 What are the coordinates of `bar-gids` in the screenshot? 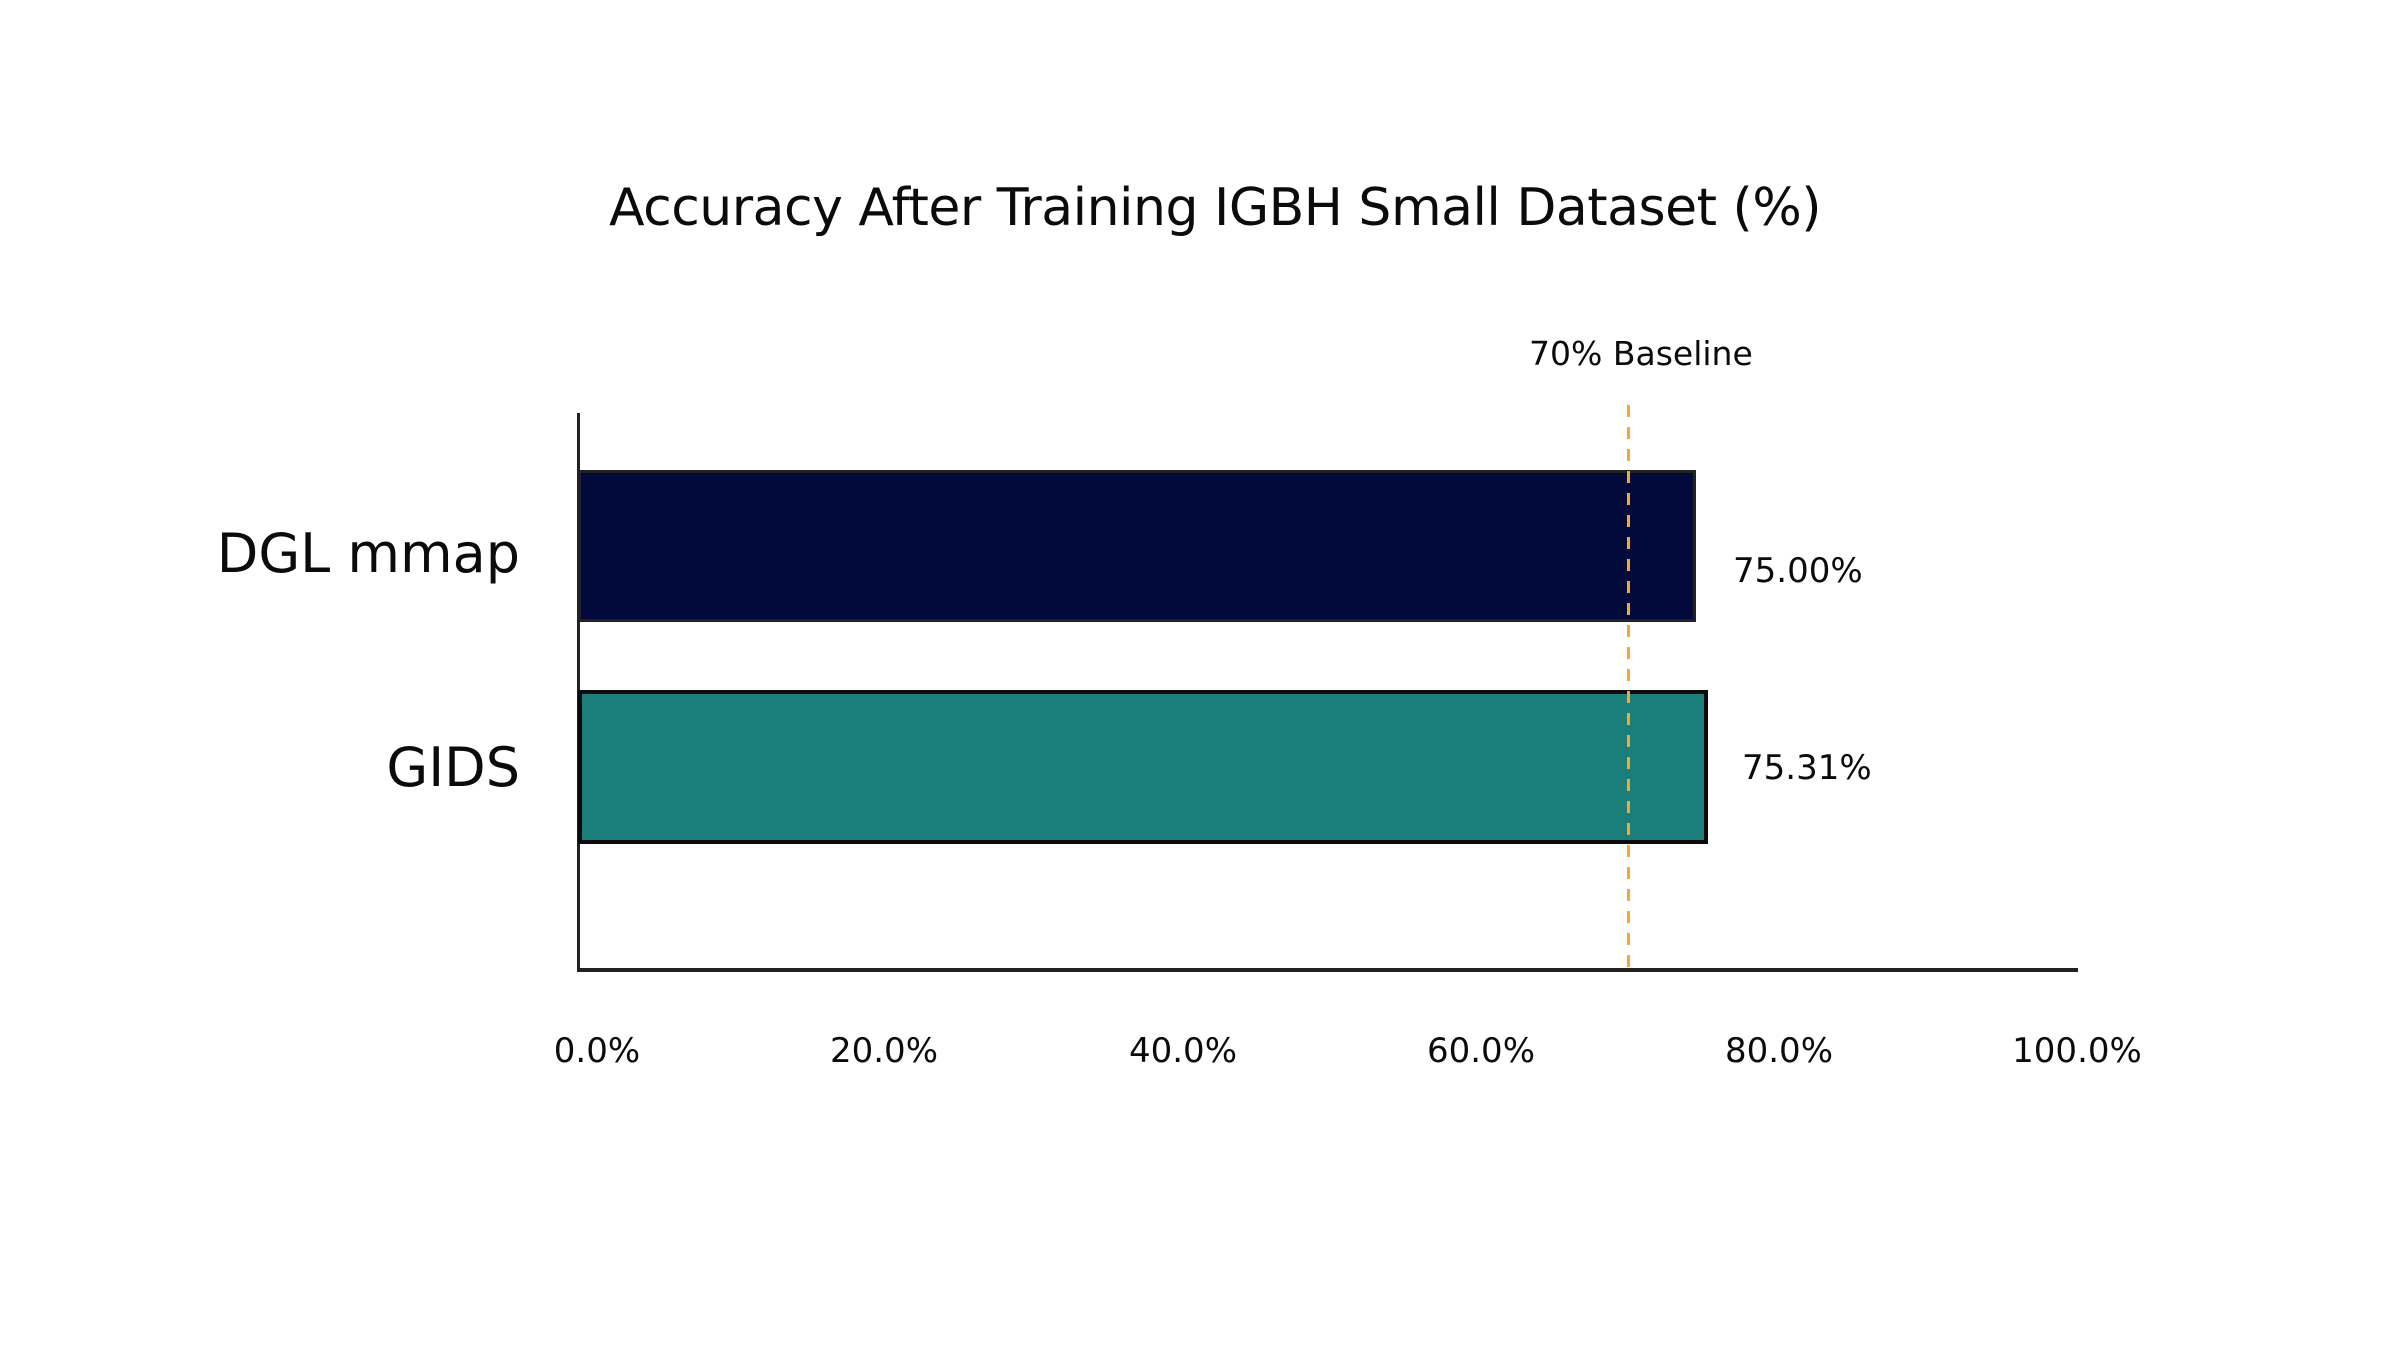 It's located at (1143, 767).